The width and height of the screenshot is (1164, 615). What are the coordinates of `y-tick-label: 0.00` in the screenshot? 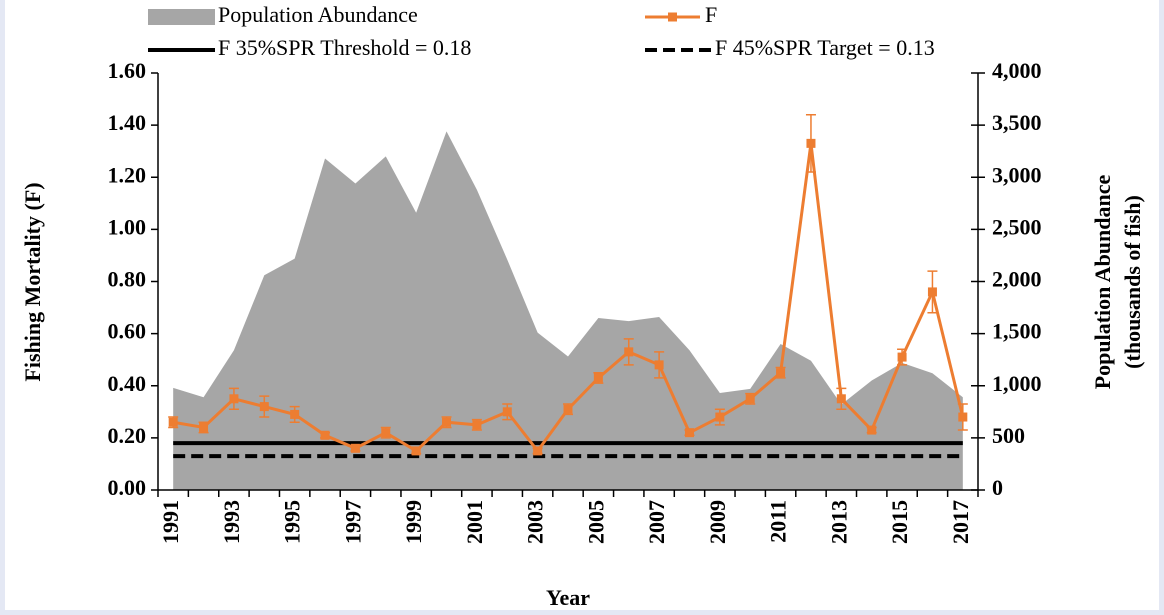 It's located at (127, 487).